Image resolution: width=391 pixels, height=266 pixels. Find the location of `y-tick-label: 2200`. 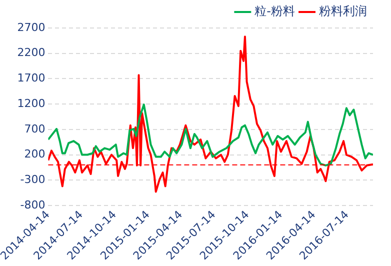

y-tick-label: 2200 is located at coordinates (31, 53).